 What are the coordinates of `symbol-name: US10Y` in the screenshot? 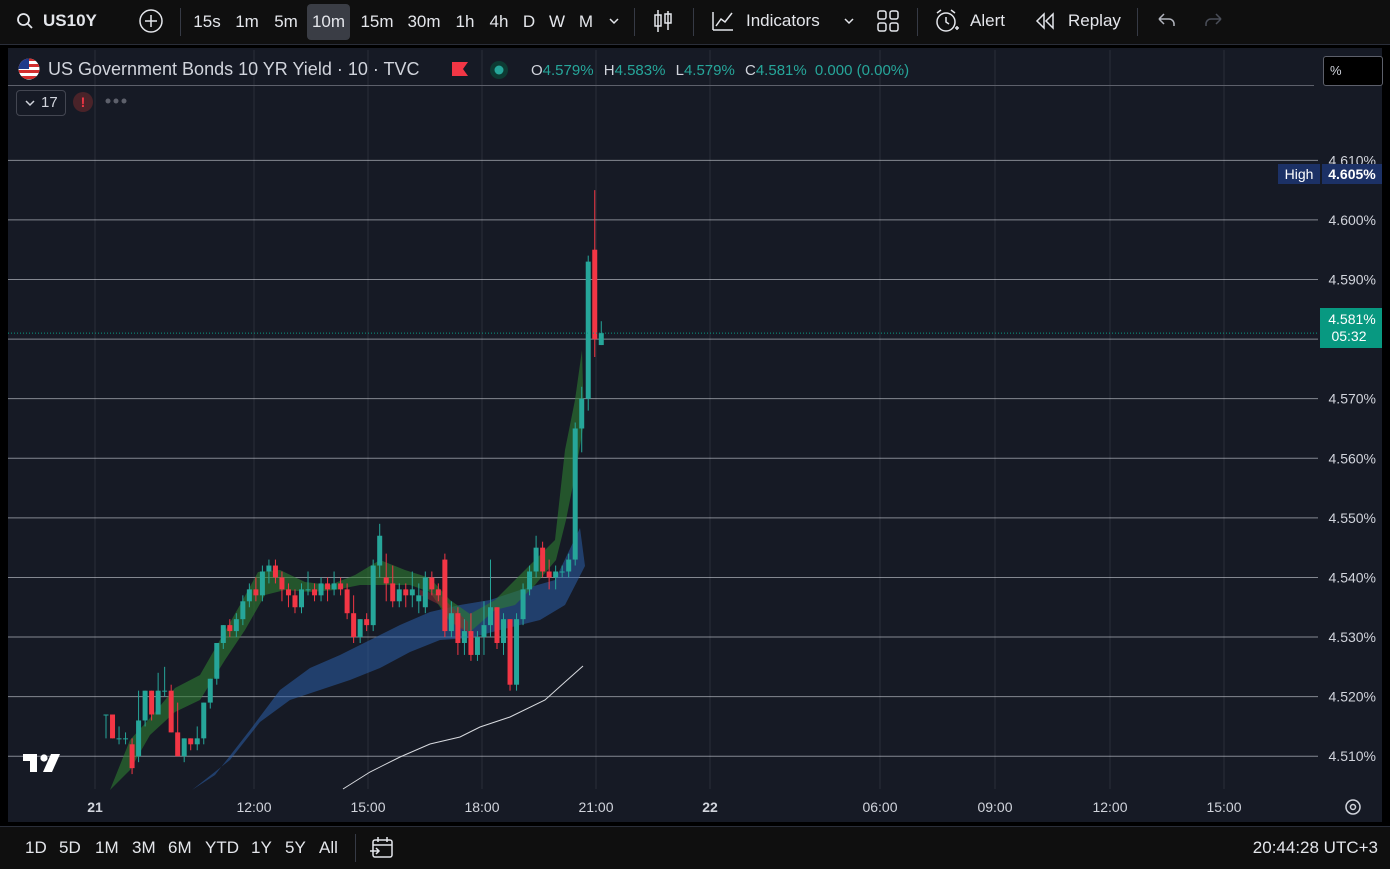 It's located at (70, 20).